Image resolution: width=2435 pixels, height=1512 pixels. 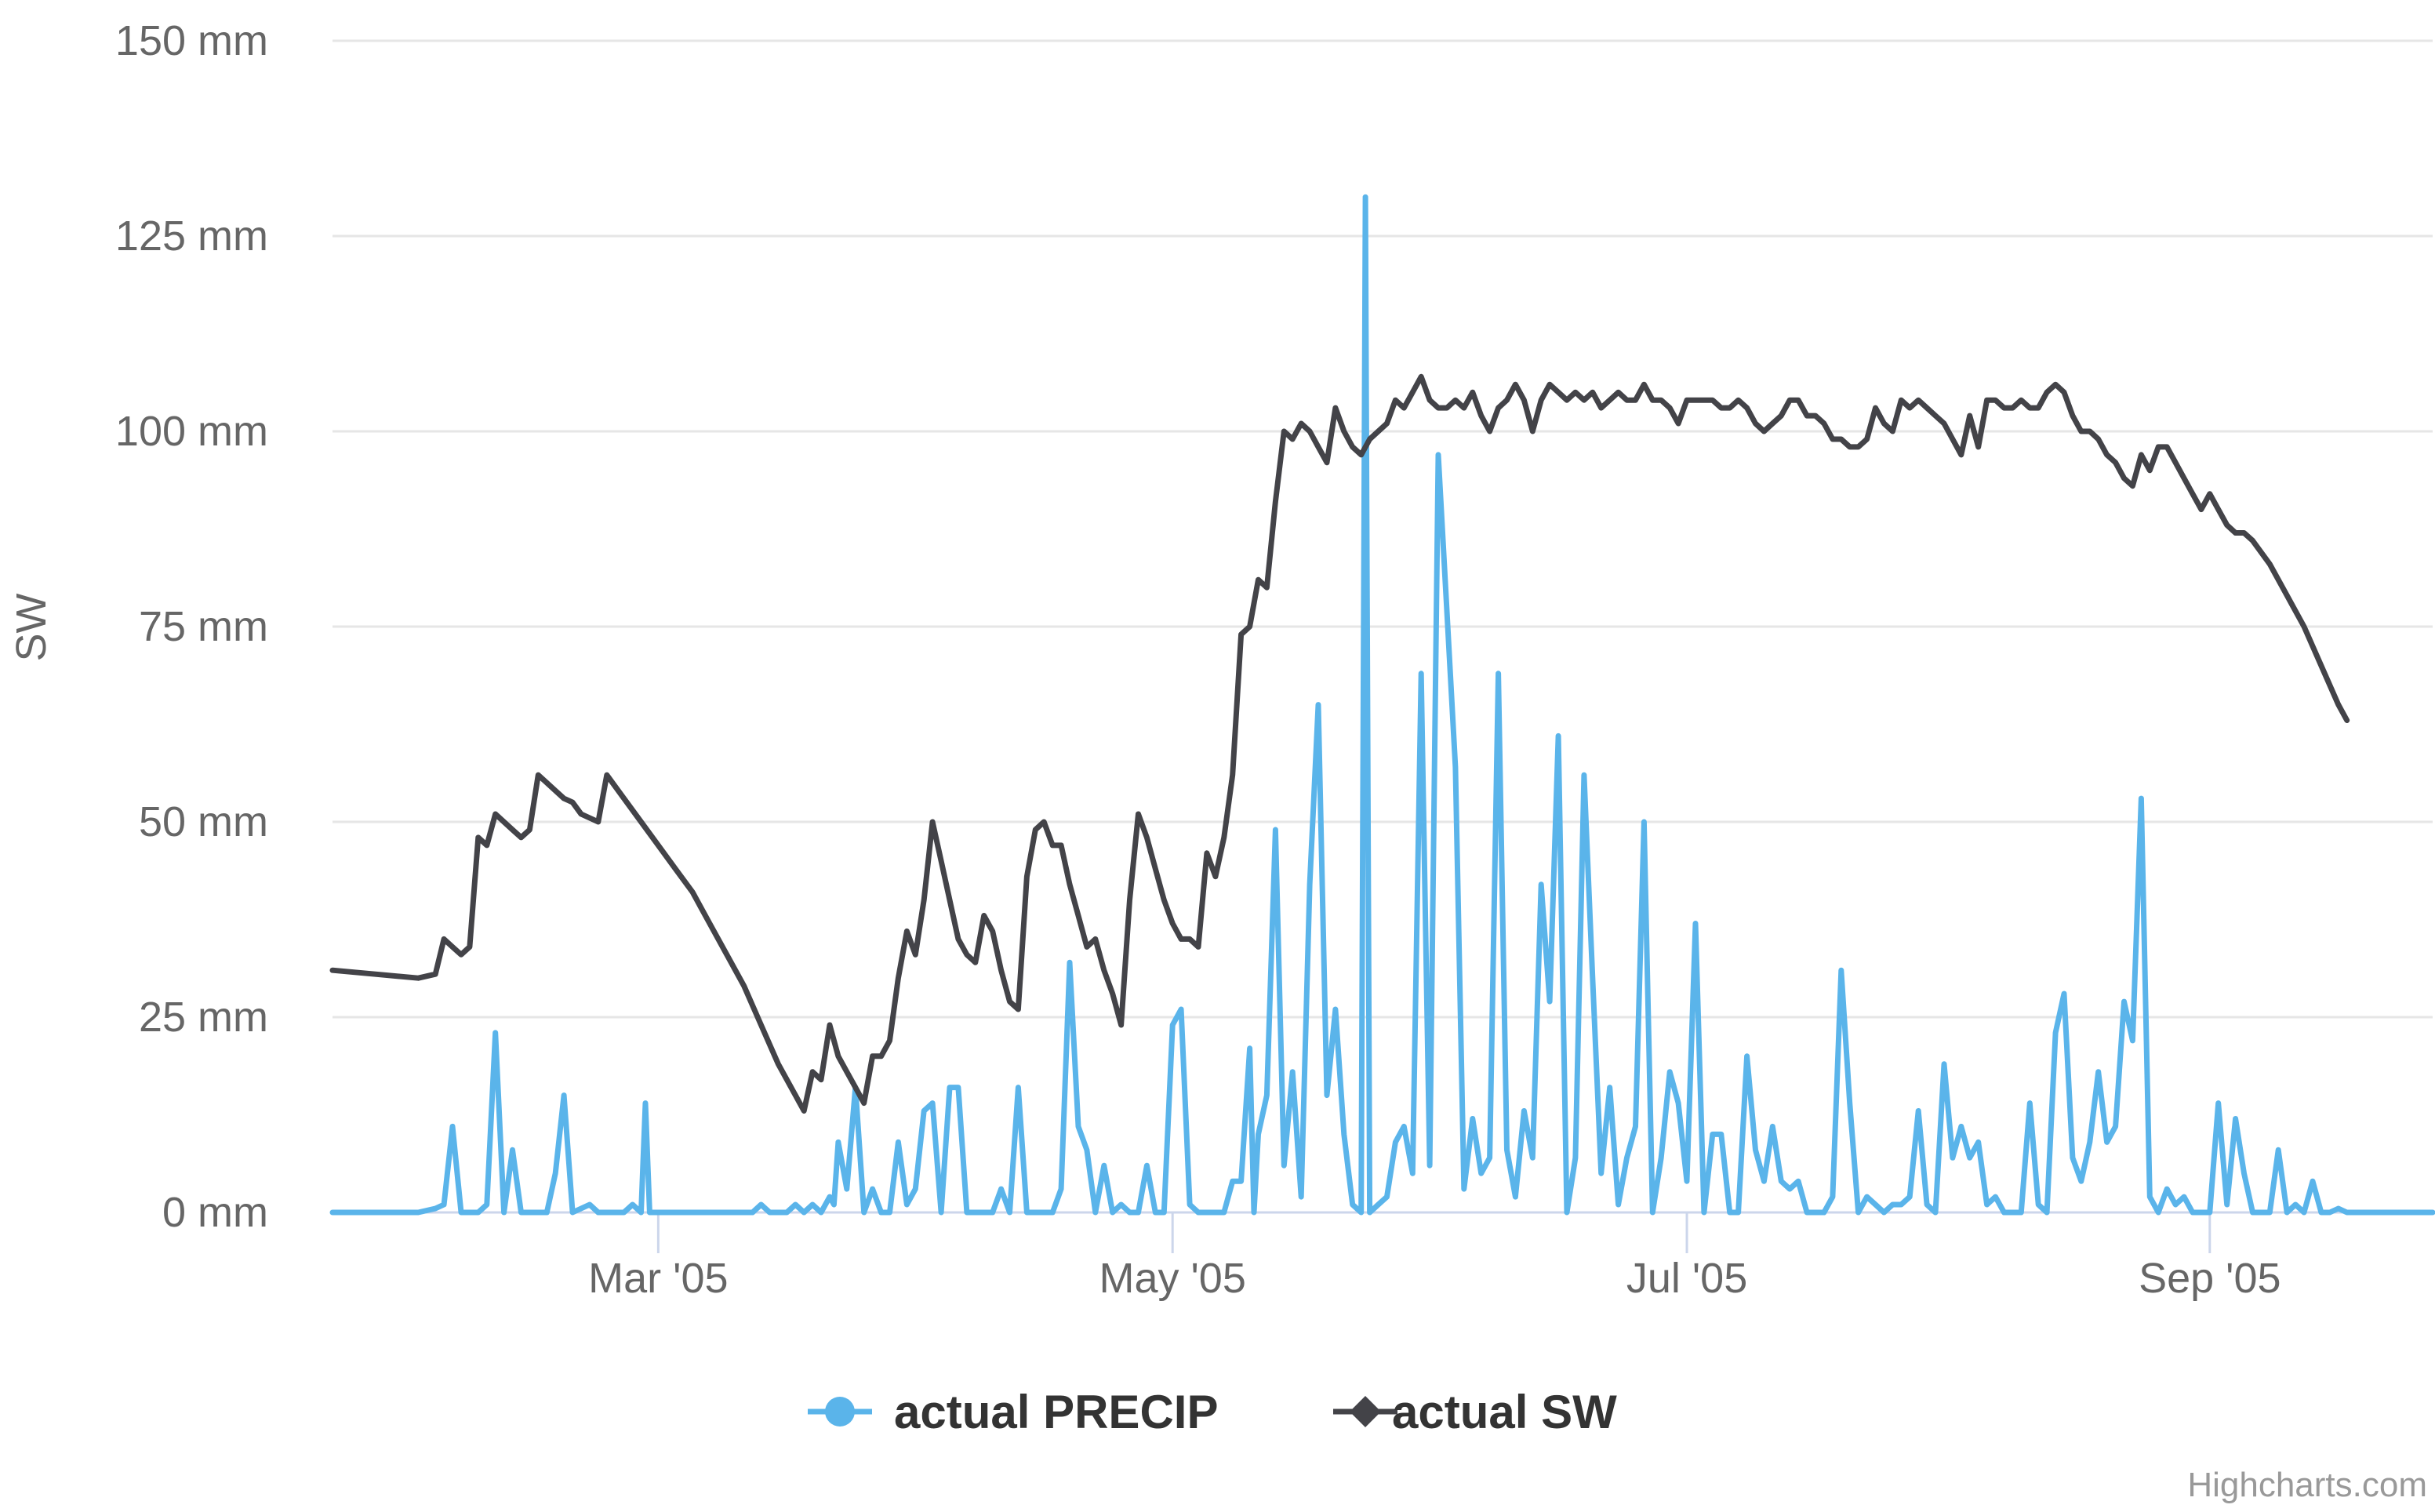 I want to click on x-tick-label: May '05, so click(x=1172, y=1278).